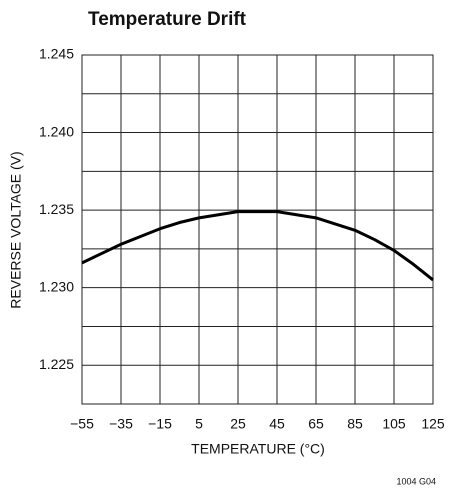  Describe the element at coordinates (56, 209) in the screenshot. I see `y-tick-label: 1.235` at that location.